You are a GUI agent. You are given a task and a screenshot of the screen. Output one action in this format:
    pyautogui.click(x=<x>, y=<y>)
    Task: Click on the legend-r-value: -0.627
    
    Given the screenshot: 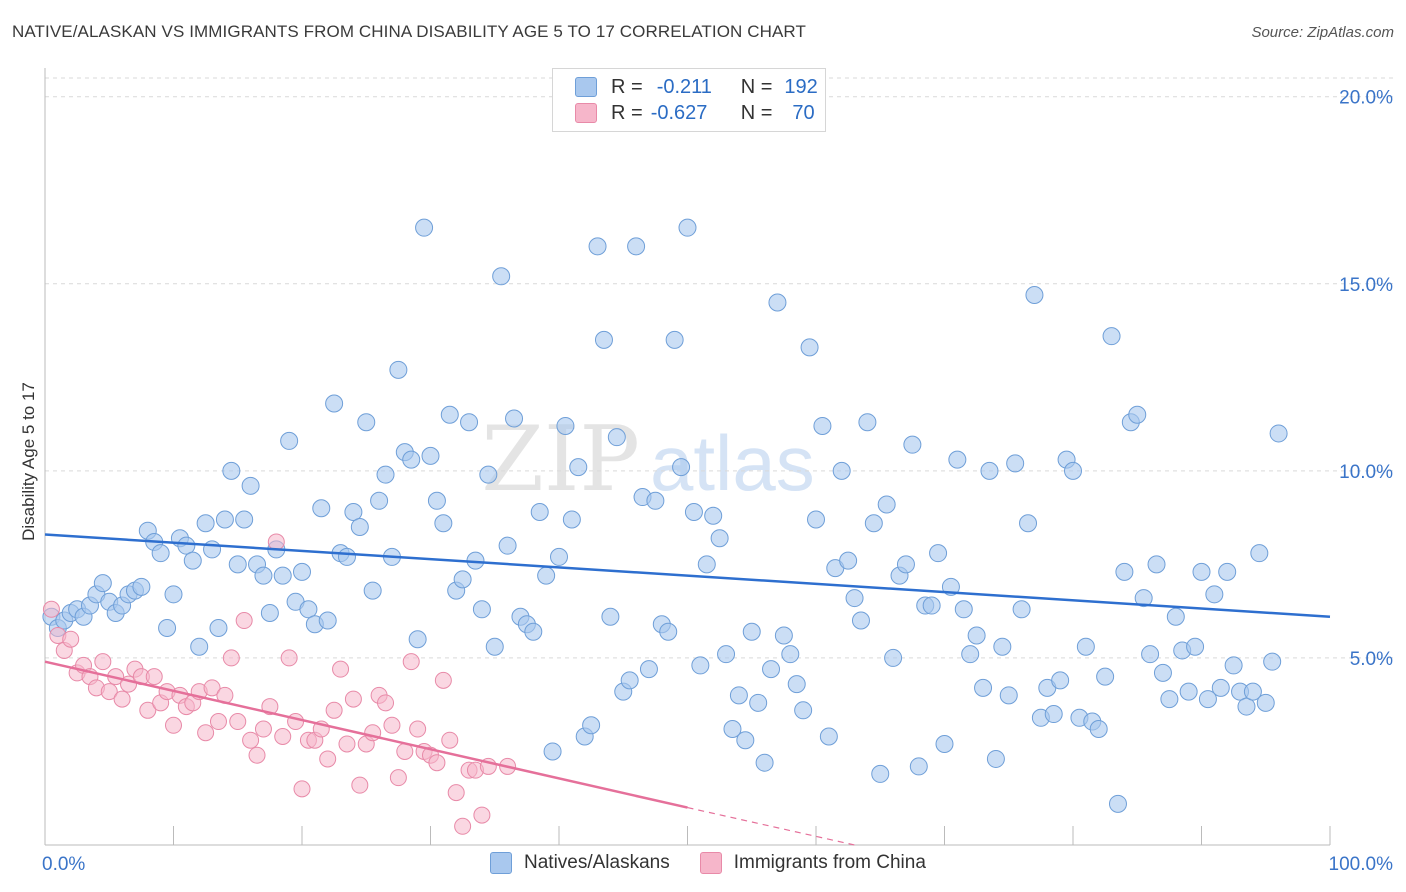 What is the action you would take?
    pyautogui.click(x=679, y=112)
    